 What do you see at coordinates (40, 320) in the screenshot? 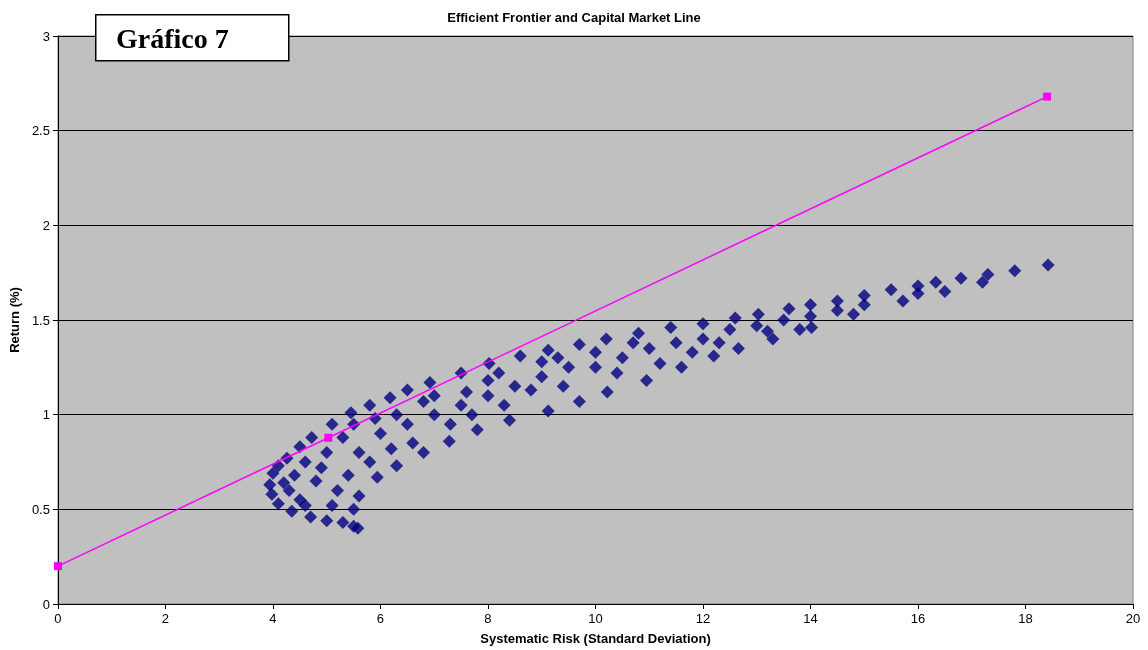
I see `y-tick-label: 1.5` at bounding box center [40, 320].